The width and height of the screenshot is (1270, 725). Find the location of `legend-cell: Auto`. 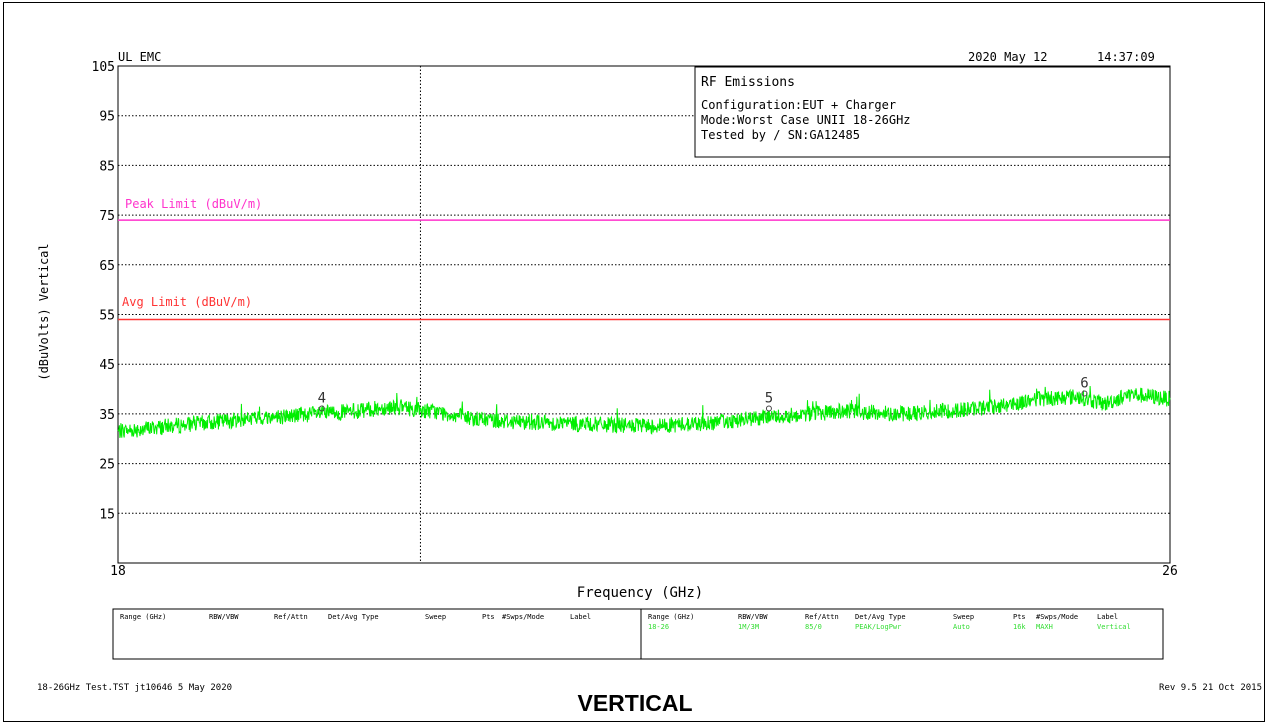

legend-cell: Auto is located at coordinates (961, 627).